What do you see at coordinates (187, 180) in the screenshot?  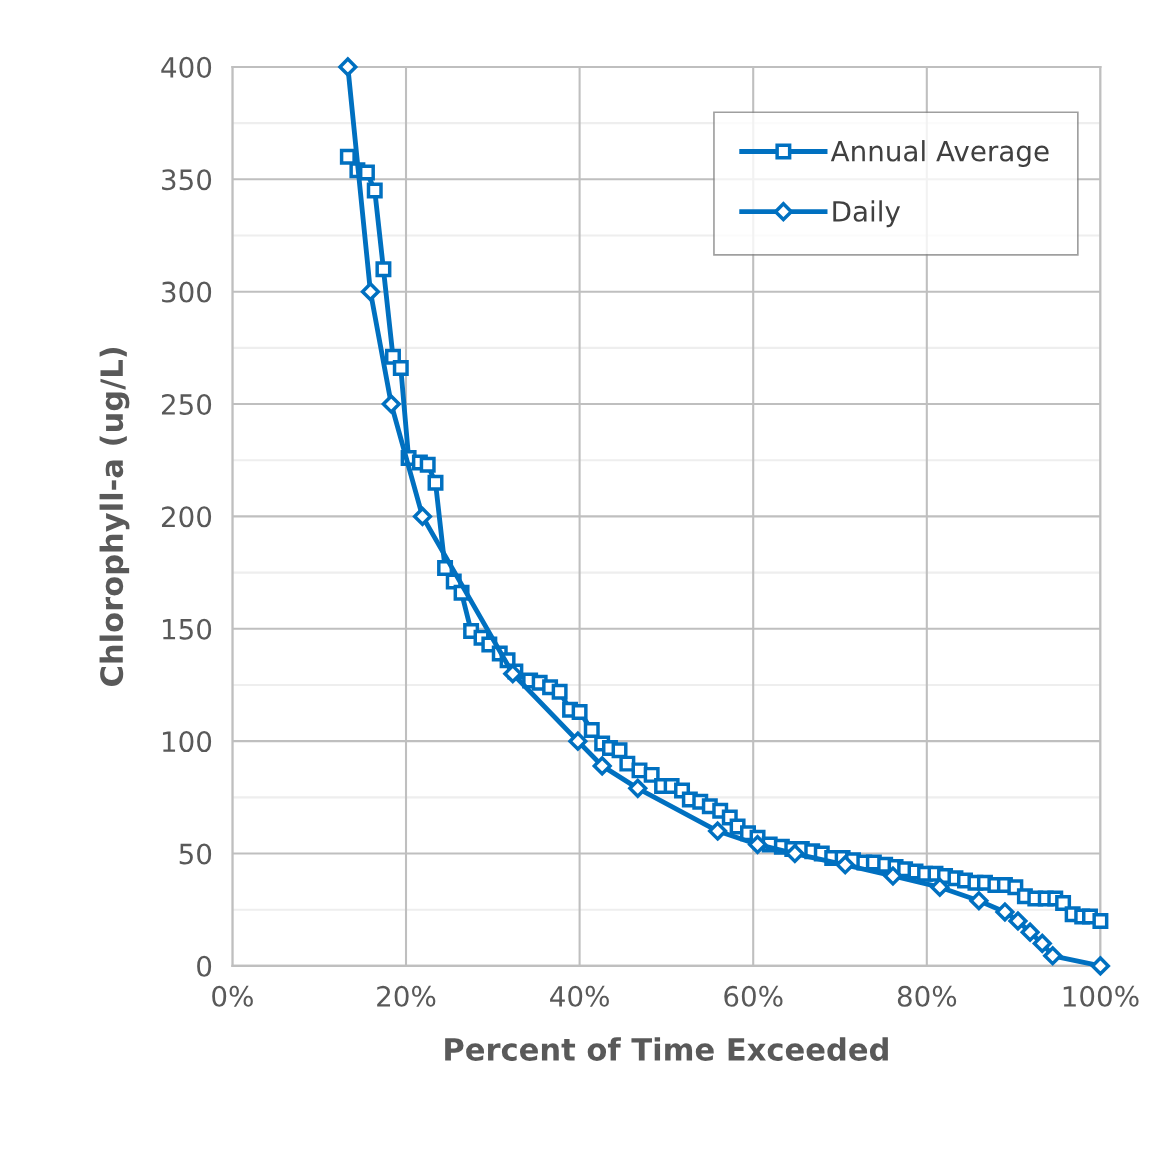 I see `y-tick-label: 350` at bounding box center [187, 180].